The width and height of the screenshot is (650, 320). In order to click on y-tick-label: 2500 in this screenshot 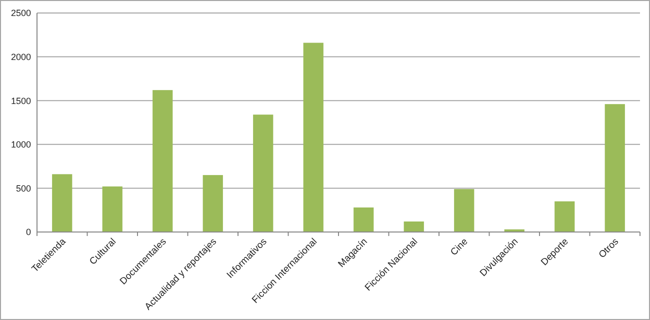, I will do `click(20, 13)`.